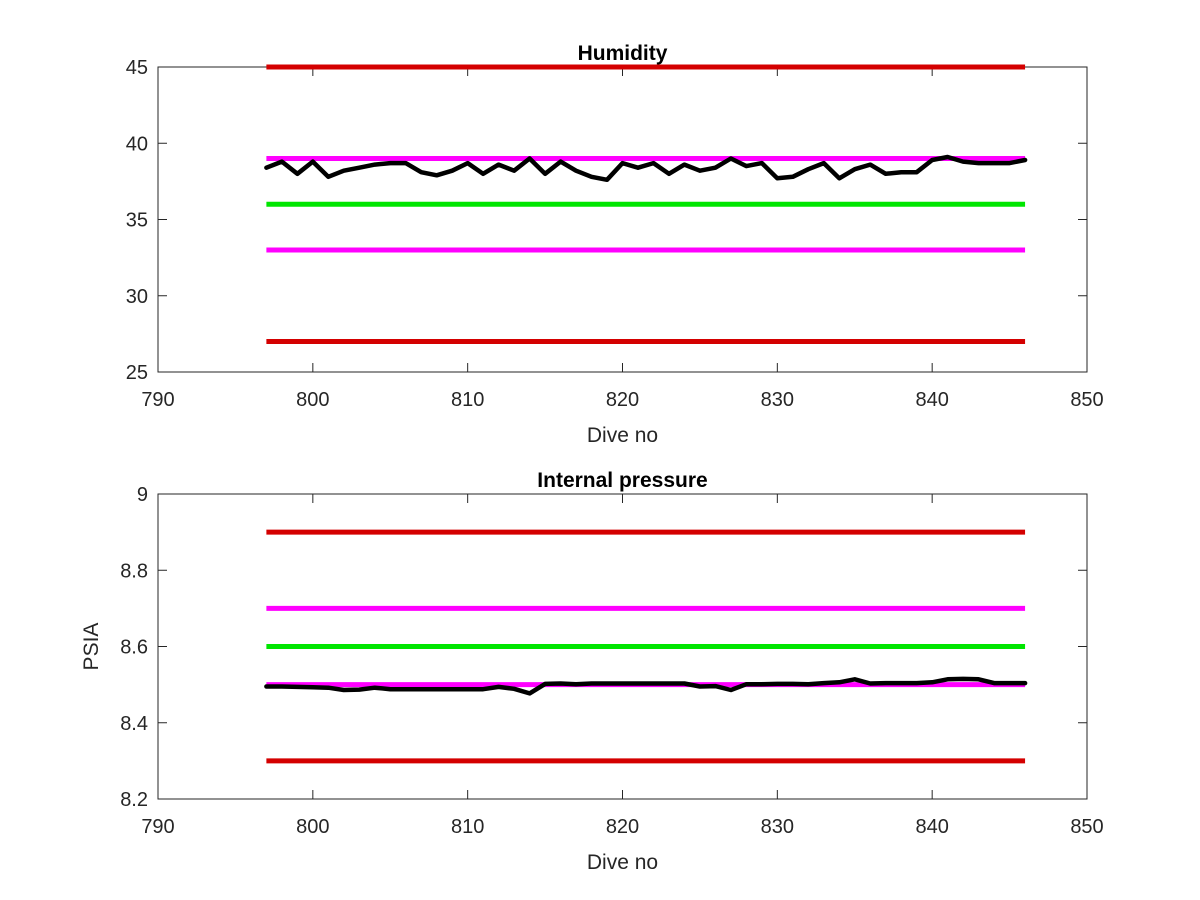 The height and width of the screenshot is (900, 1200). What do you see at coordinates (137, 373) in the screenshot?
I see `y-tick-label: 25` at bounding box center [137, 373].